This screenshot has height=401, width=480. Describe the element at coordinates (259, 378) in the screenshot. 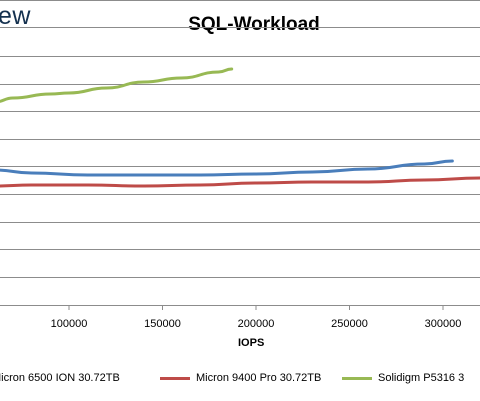

I see `legend-label-micron-9400: Micron 9400 Pro 30.72TB` at that location.